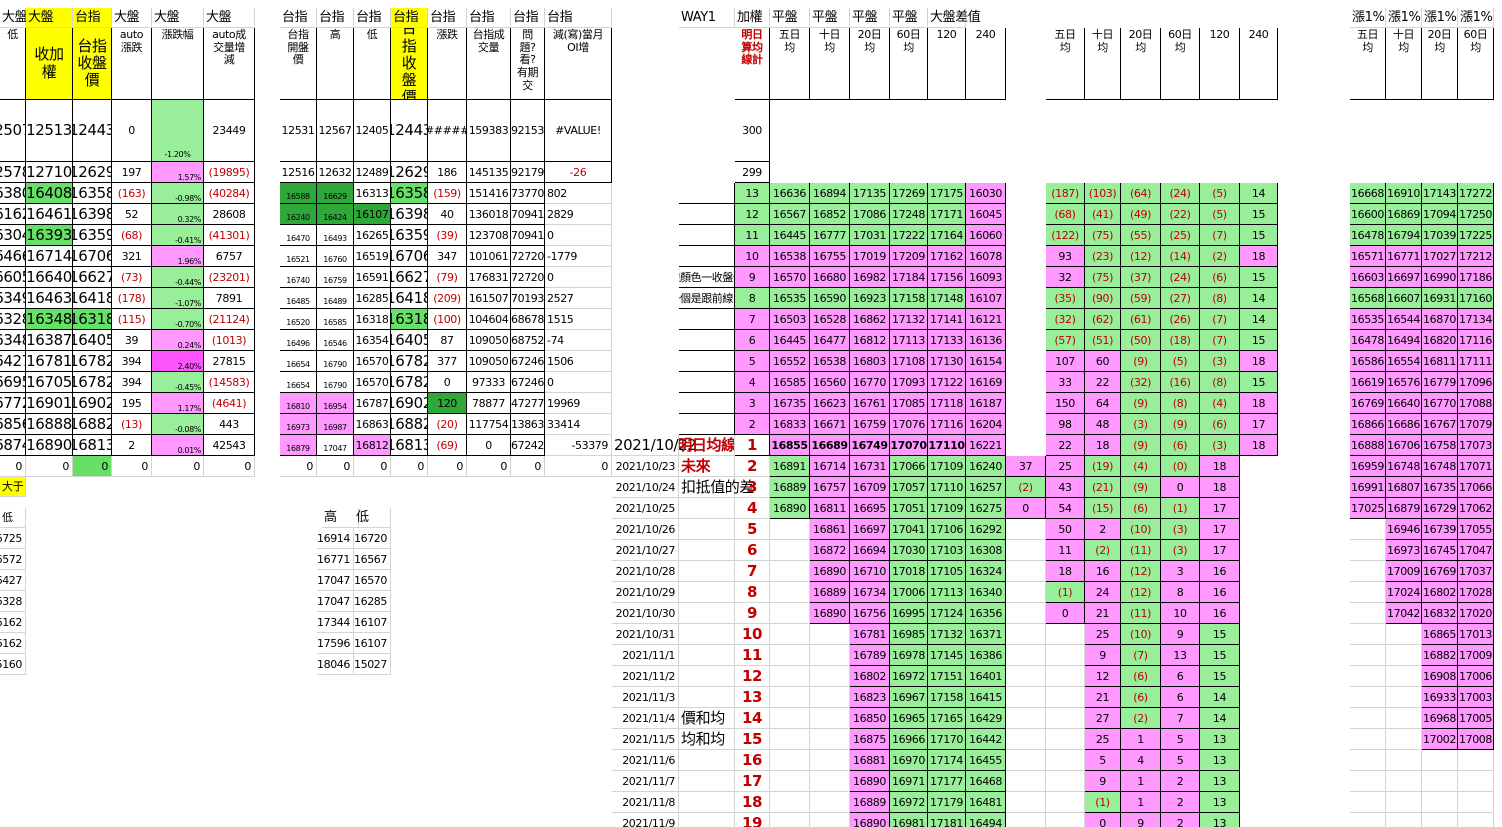 The image size is (1502, 827). Describe the element at coordinates (447, 64) in the screenshot. I see `subheader-cell-10: 漲跌` at that location.